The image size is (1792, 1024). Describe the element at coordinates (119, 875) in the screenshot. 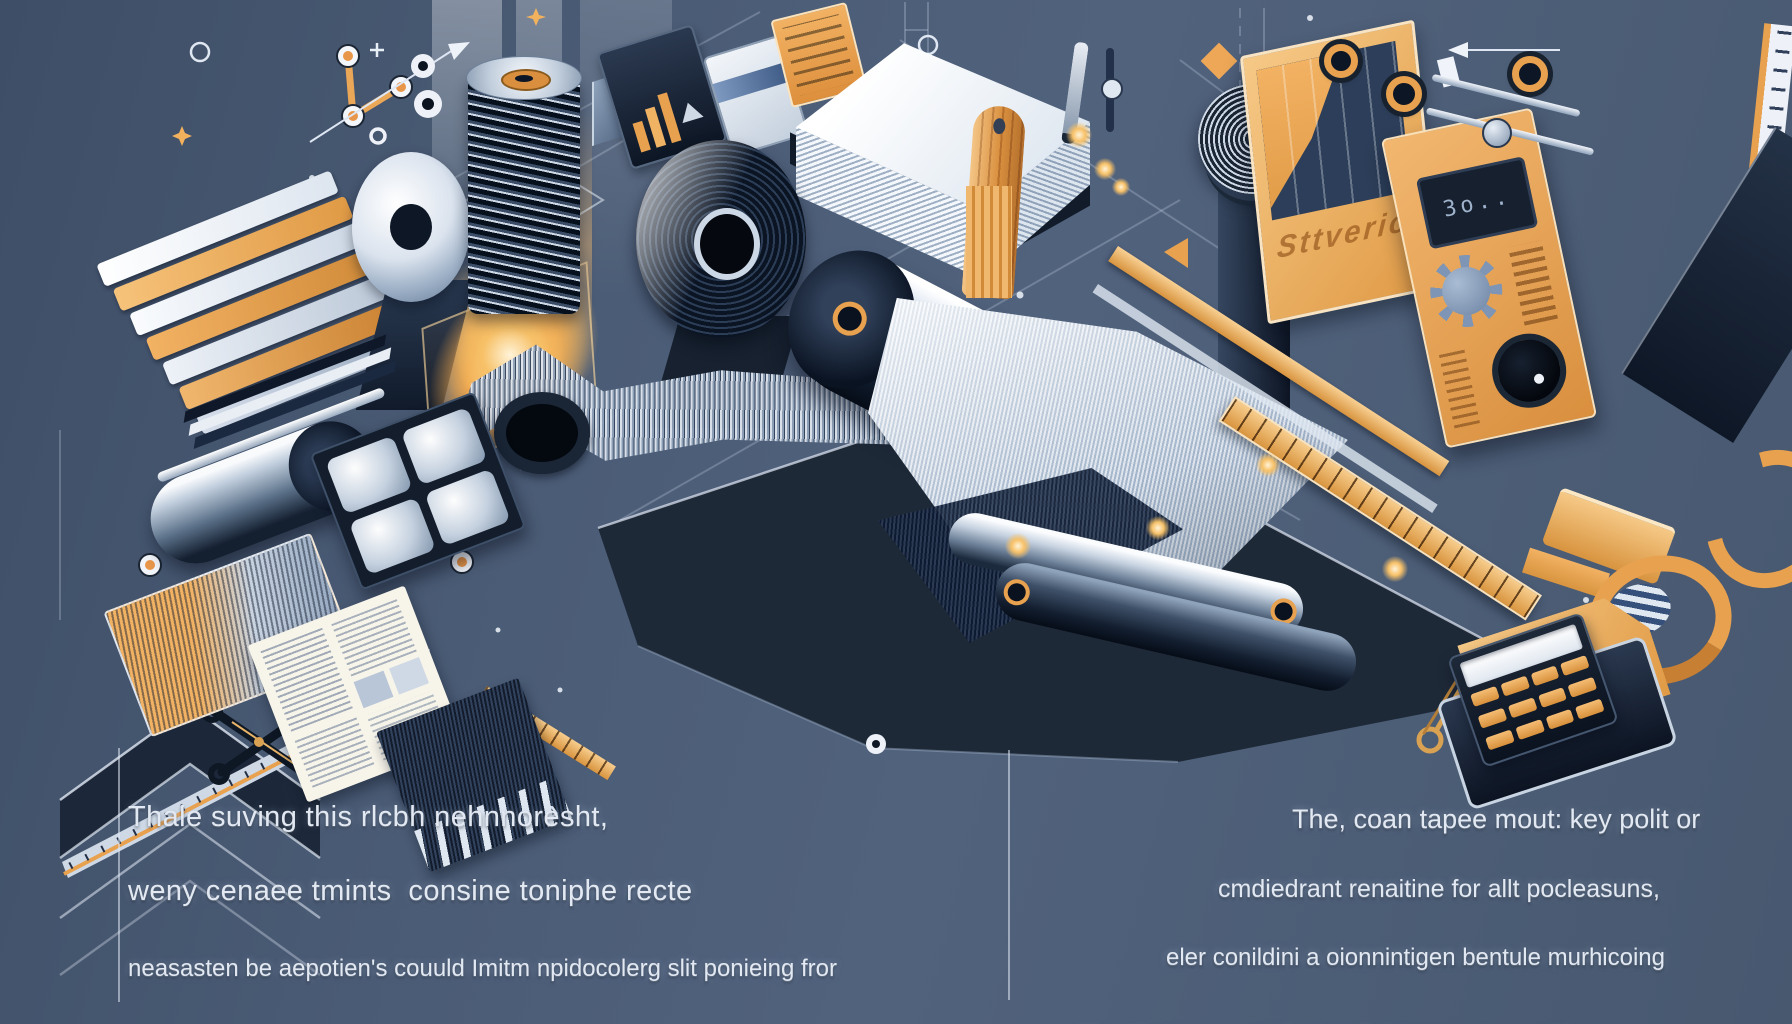

I see `caption-left-border` at that location.